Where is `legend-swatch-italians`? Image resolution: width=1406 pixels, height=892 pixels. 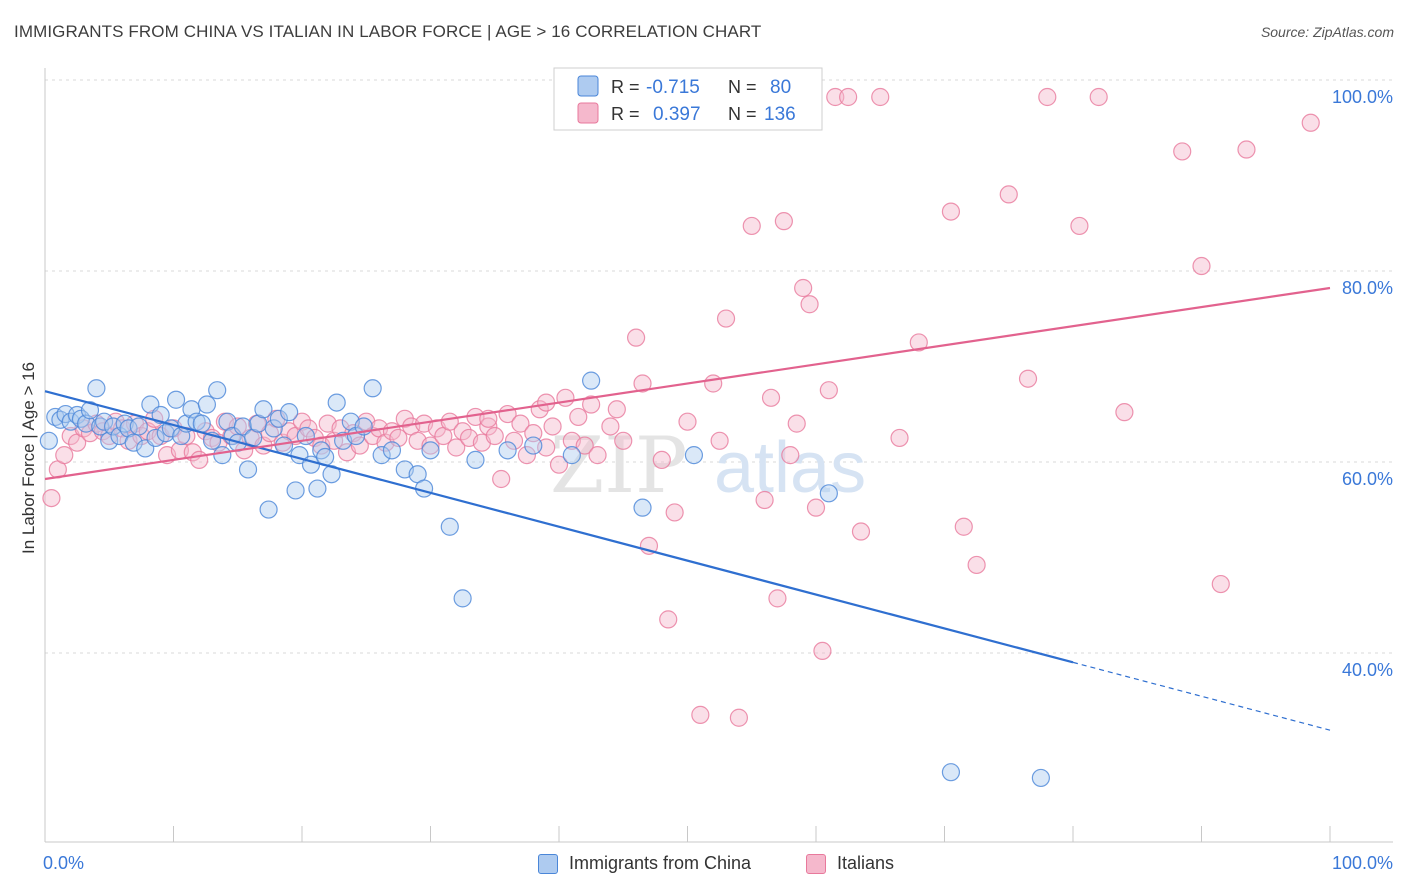 legend-swatch-italians is located at coordinates (588, 113).